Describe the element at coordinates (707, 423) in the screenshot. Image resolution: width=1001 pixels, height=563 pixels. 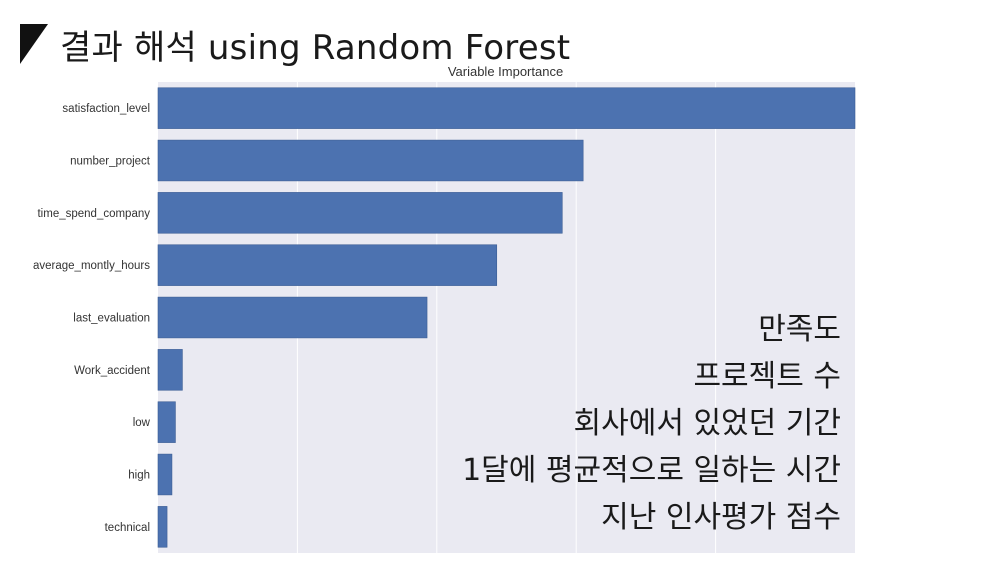
I see `annotation-line: 회사에서 있었던 기간` at that location.